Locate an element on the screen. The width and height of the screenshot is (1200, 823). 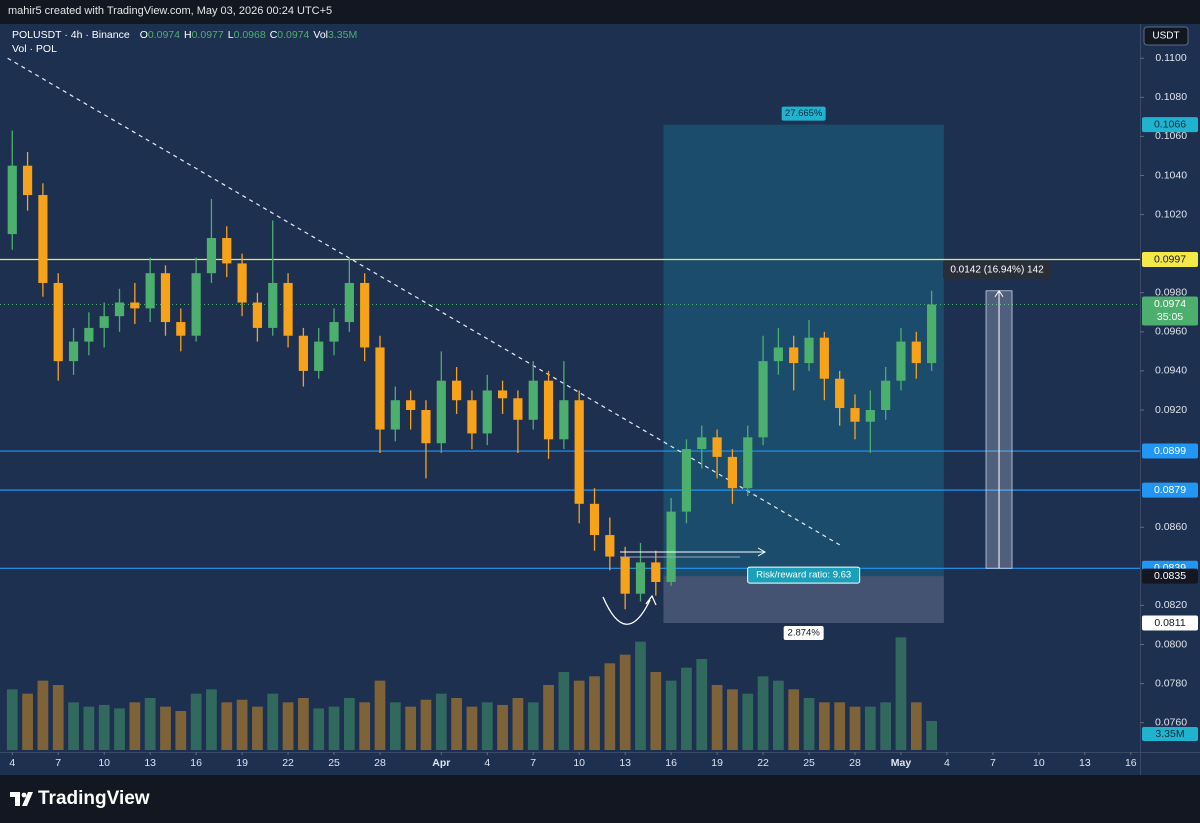
logo-mark is located at coordinates (21, 799).